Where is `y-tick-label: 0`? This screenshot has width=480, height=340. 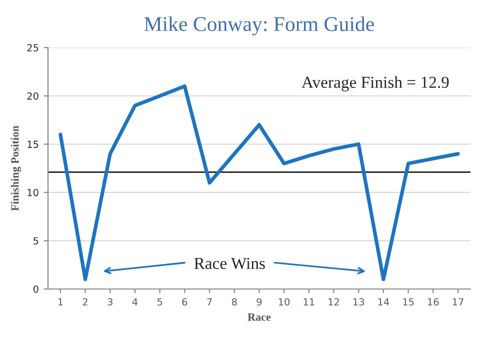 y-tick-label: 0 is located at coordinates (35, 289).